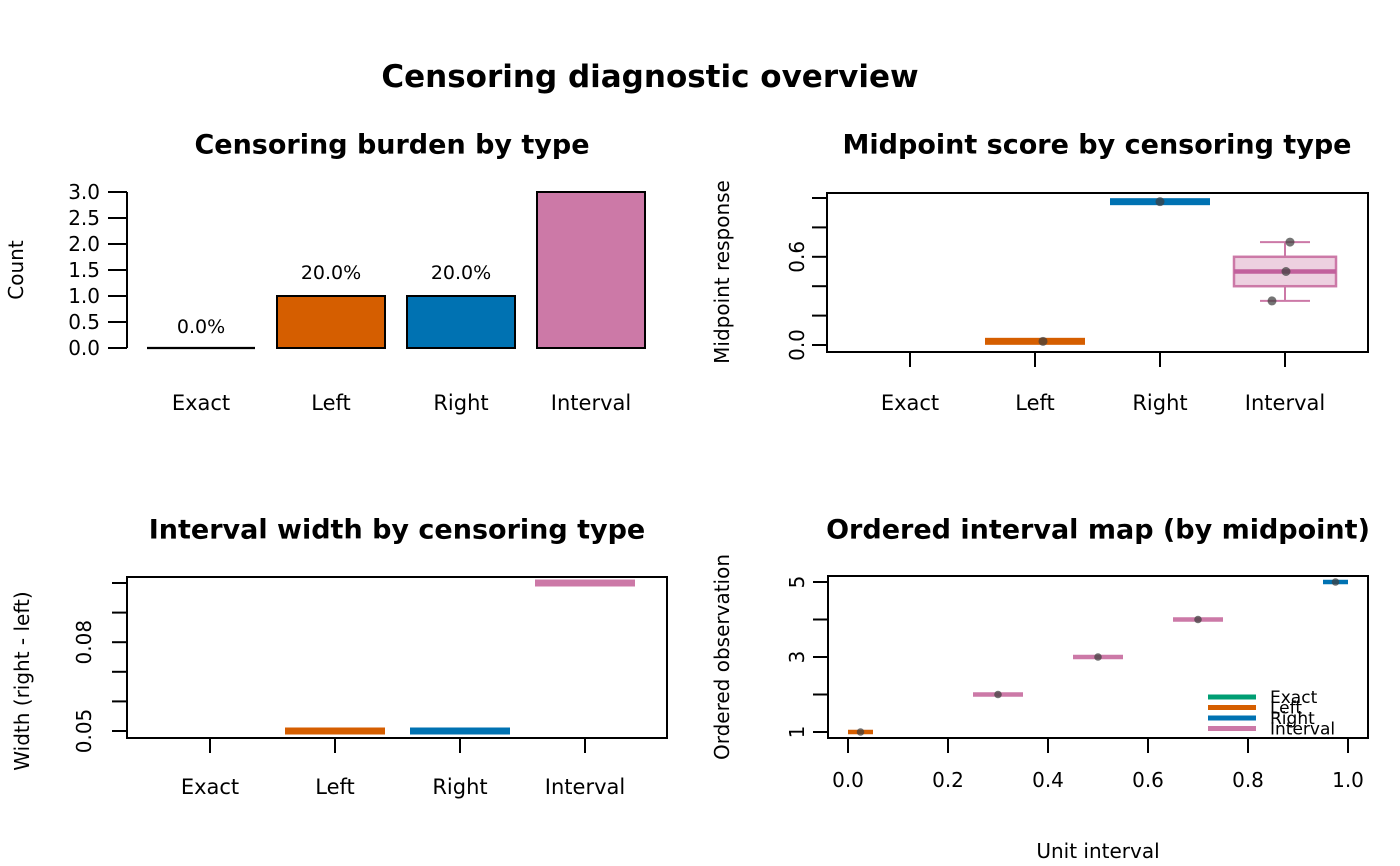 Image resolution: width=1400 pixels, height=866 pixels. What do you see at coordinates (392, 145) in the screenshot?
I see `panel-title-censoring-burden: Censoring burden by type` at bounding box center [392, 145].